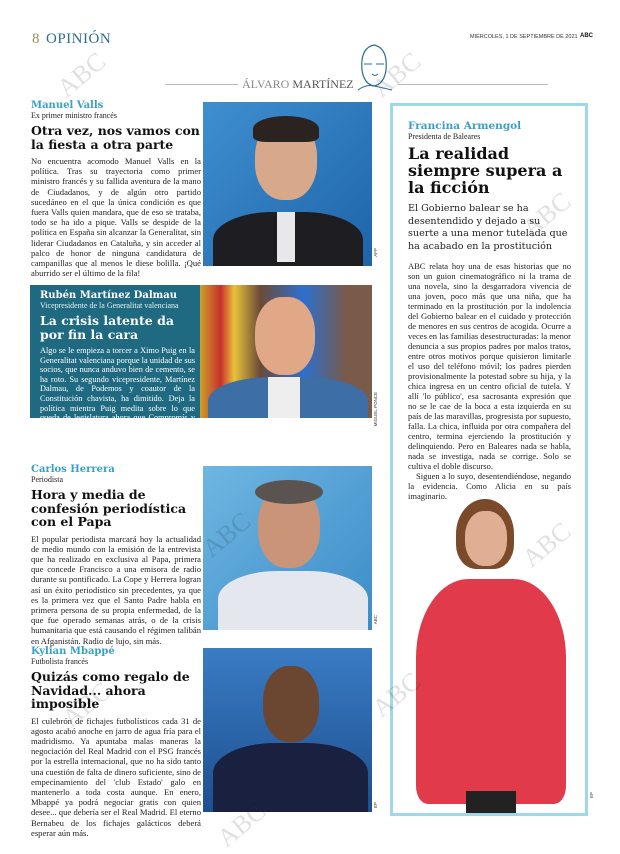 The height and width of the screenshot is (854, 620). I want to click on person-name: Carlos Herrera, so click(73, 469).